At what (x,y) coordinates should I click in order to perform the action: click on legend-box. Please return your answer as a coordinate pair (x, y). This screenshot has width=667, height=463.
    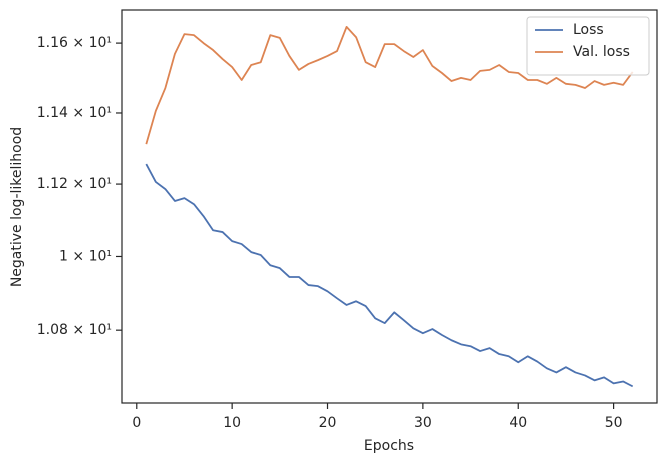
    Looking at the image, I should click on (588, 46).